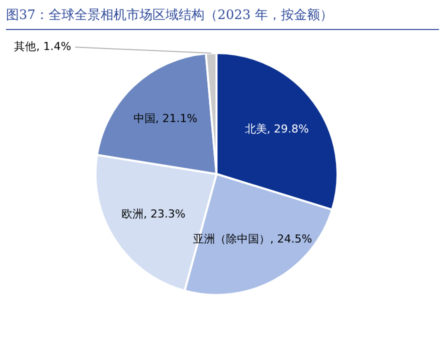  What do you see at coordinates (54, 46) in the screenshot?
I see `data-label: , 1.4%` at bounding box center [54, 46].